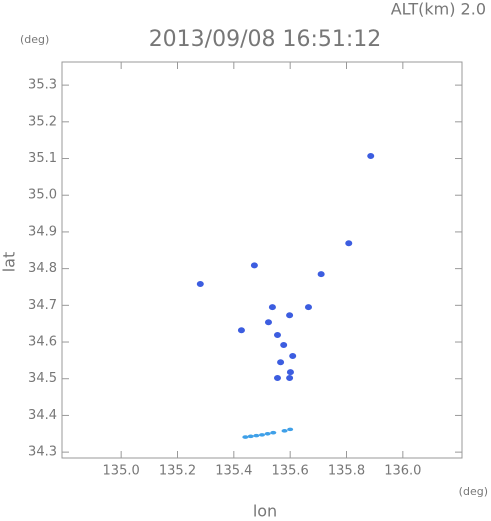  Describe the element at coordinates (233, 471) in the screenshot. I see `x-tick-label: 135.4` at that location.